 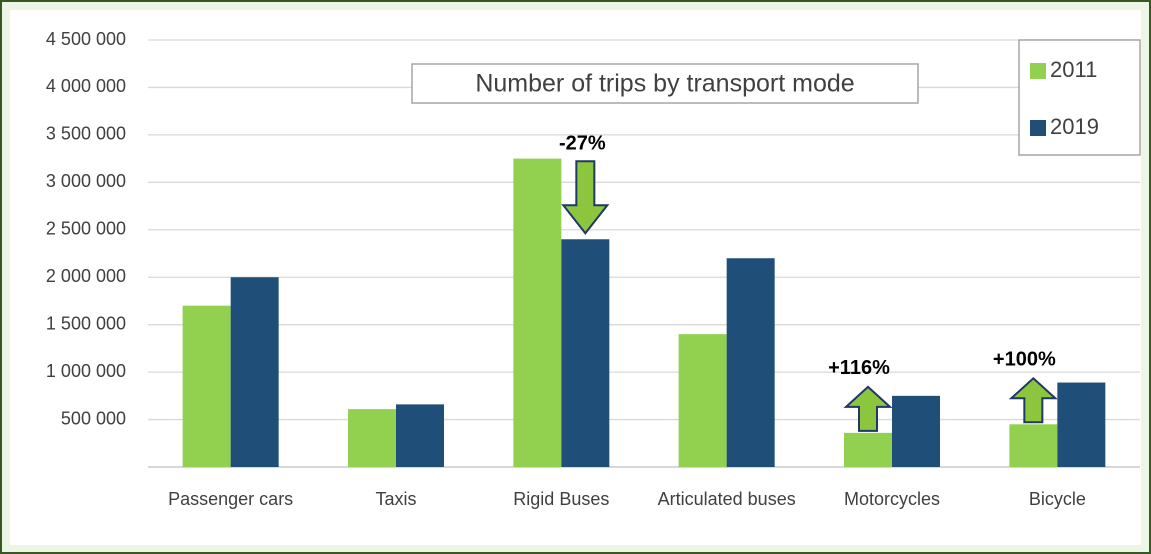 What do you see at coordinates (1074, 126) in the screenshot?
I see `legend-label: 2019` at bounding box center [1074, 126].